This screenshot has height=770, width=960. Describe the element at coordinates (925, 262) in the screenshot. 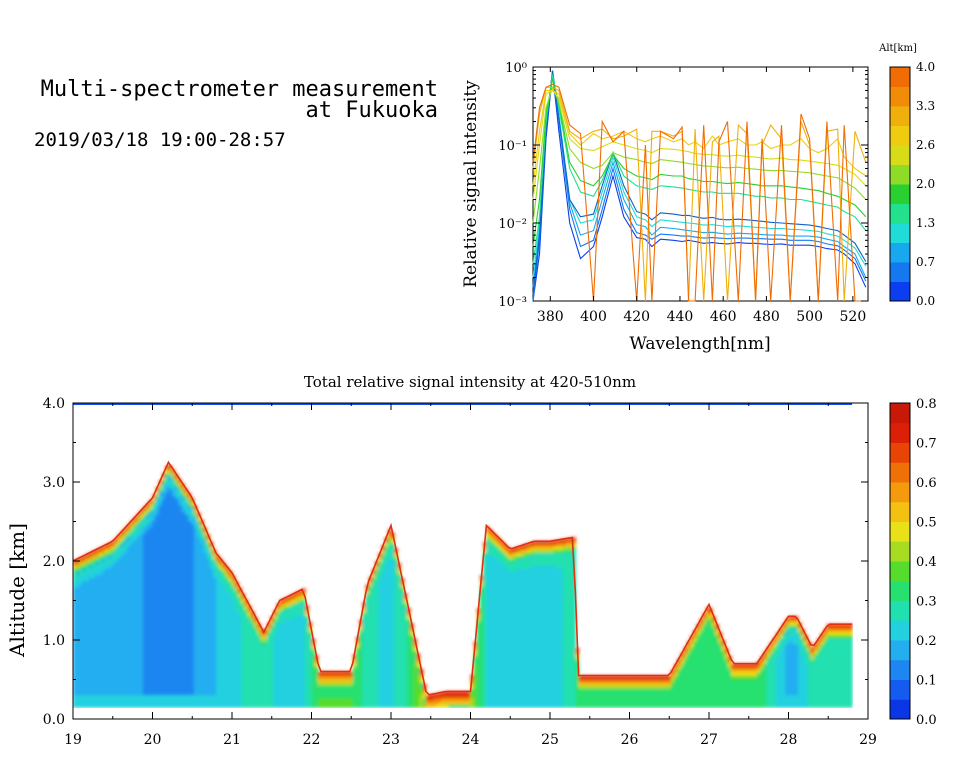

I see `spectrum-colorbar-tick-label: 0.7` at that location.